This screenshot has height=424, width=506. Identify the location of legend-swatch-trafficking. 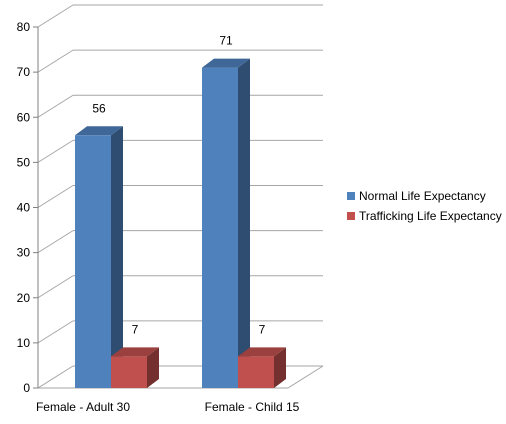
(351, 216).